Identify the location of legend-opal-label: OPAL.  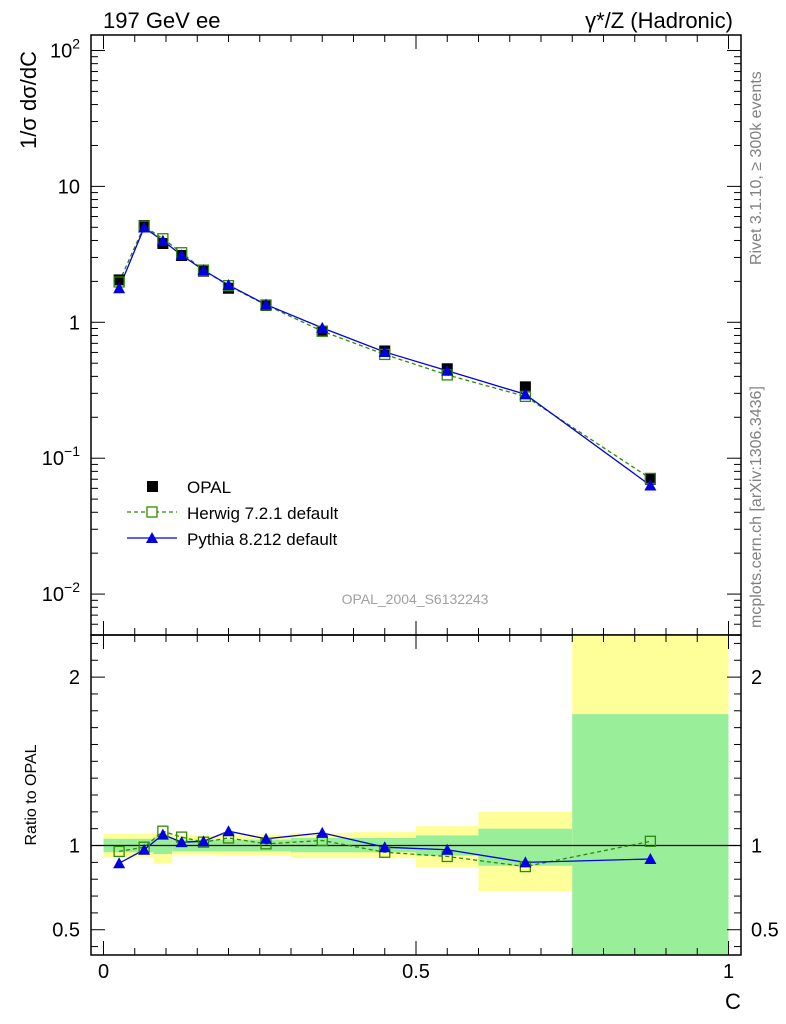
(209, 487).